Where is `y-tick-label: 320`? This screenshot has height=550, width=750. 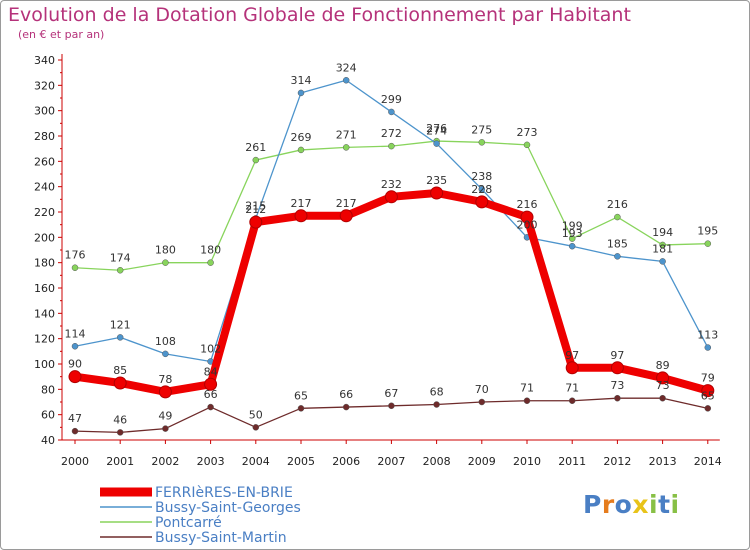 y-tick-label: 320 is located at coordinates (44, 85).